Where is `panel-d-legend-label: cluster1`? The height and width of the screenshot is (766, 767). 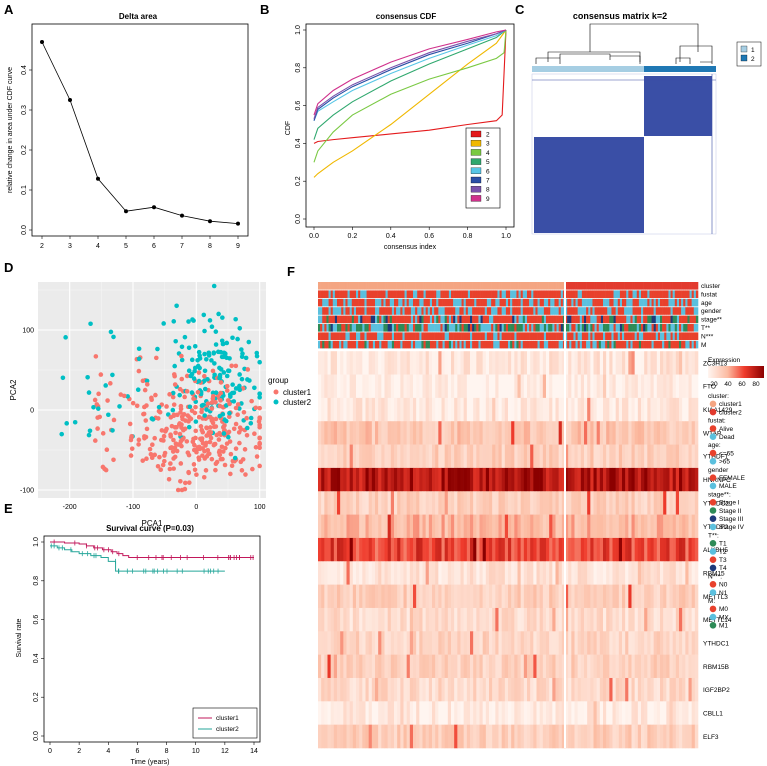 panel-d-legend-label: cluster1 is located at coordinates (297, 392).